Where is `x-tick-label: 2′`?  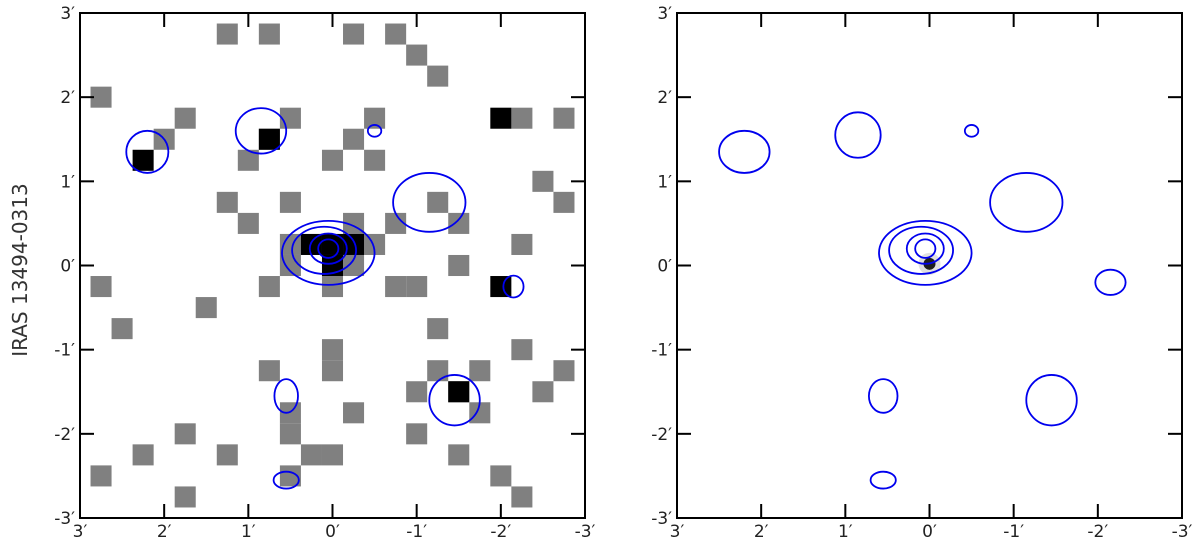 x-tick-label: 2′ is located at coordinates (761, 532).